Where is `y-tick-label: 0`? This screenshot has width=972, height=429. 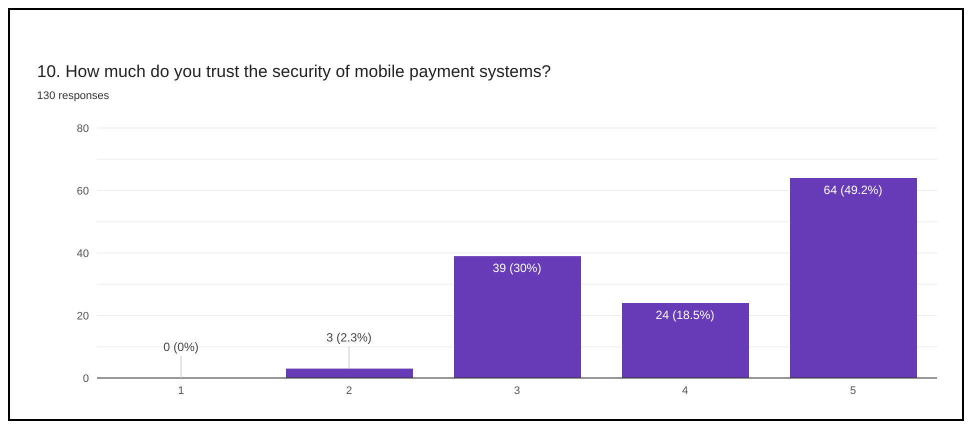
y-tick-label: 0 is located at coordinates (85, 378).